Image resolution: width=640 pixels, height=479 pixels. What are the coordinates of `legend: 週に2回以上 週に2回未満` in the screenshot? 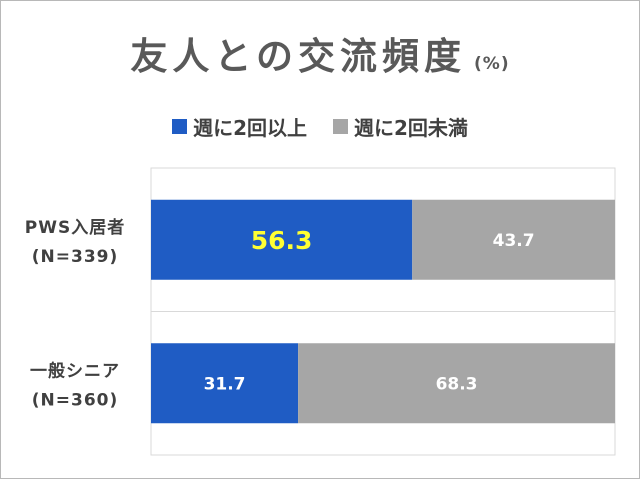 It's located at (320, 126).